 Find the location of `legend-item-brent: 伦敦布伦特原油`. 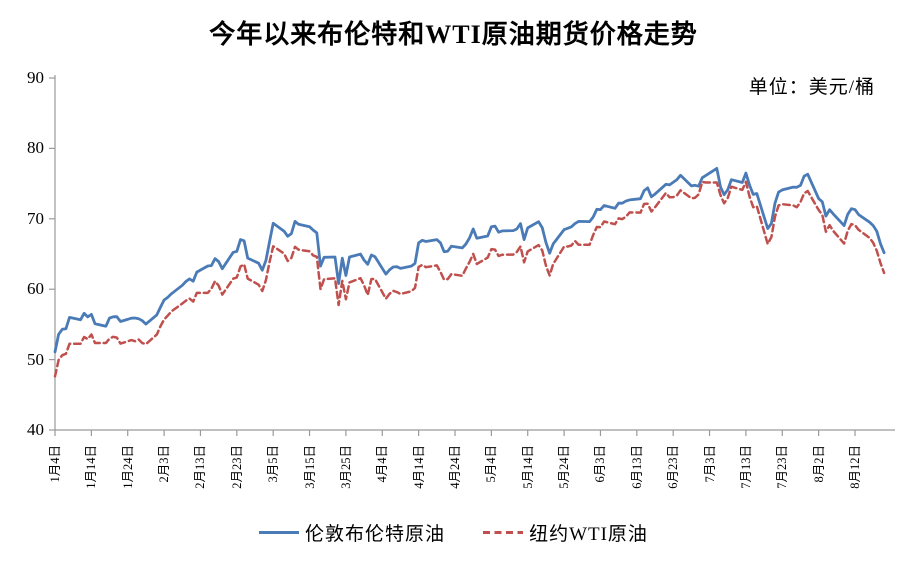

legend-item-brent: 伦敦布伦特原油 is located at coordinates (352, 532).